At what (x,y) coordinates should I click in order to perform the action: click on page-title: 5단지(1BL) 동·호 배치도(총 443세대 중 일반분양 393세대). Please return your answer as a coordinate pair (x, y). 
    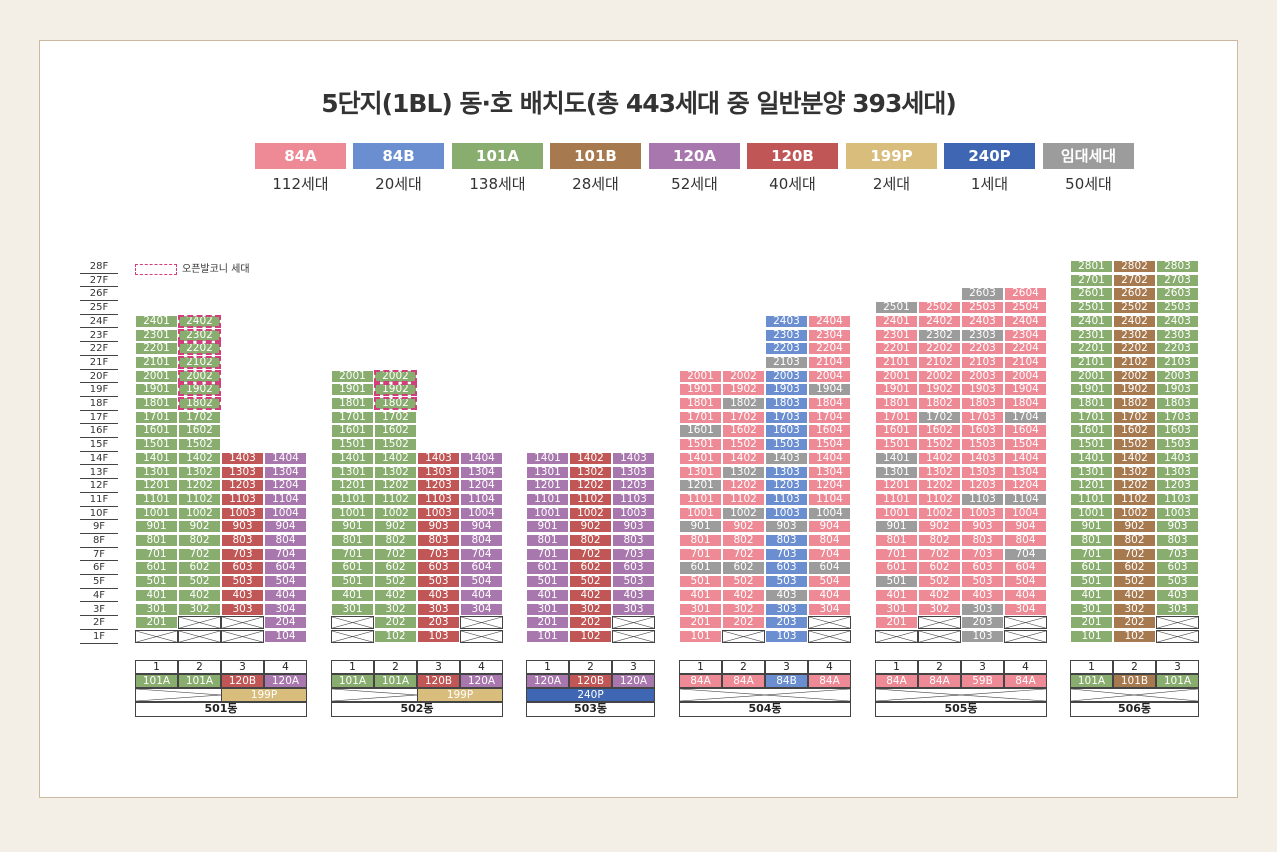
    Looking at the image, I should click on (639, 103).